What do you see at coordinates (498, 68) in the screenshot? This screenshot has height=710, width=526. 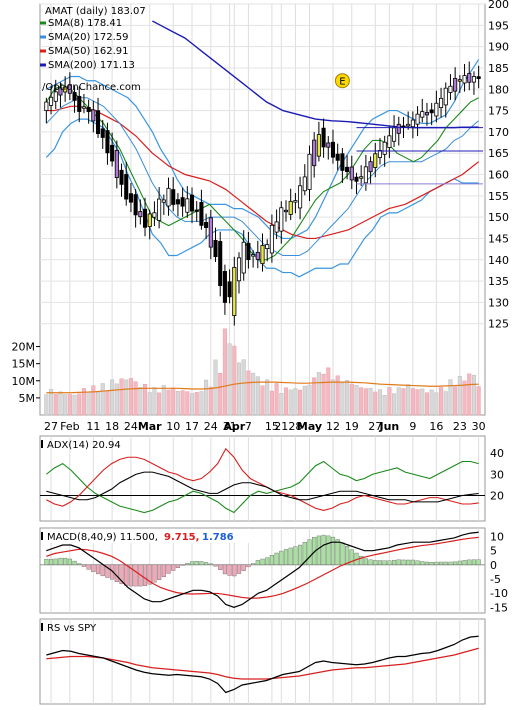 I see `price-tick-label: 185` at bounding box center [498, 68].